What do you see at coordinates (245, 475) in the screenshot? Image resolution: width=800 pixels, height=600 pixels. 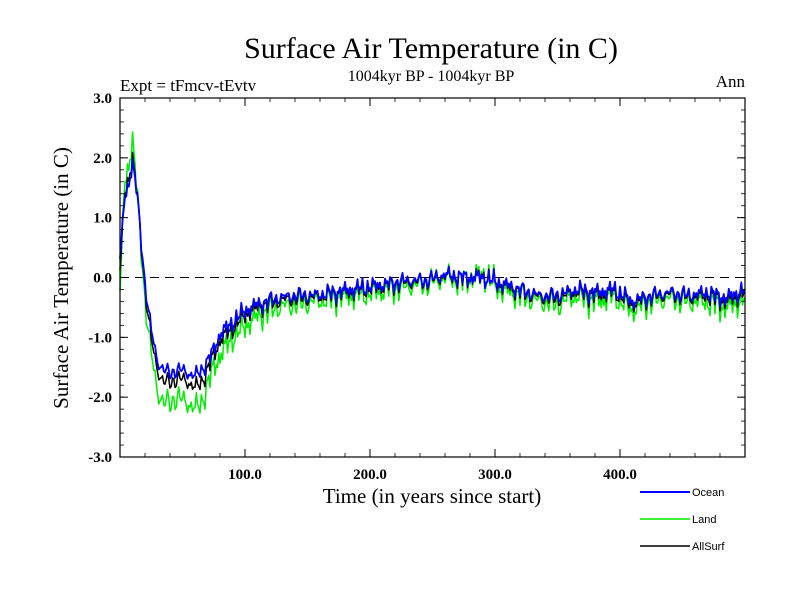 I see `x-tick-label: 100.0` at bounding box center [245, 475].